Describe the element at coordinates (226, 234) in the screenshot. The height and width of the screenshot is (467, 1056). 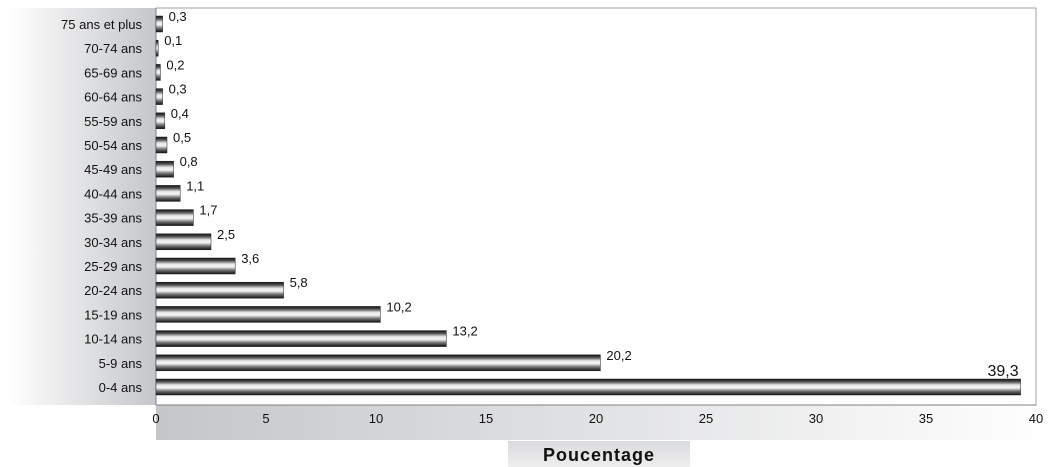
I see `data-label: 2,5` at that location.